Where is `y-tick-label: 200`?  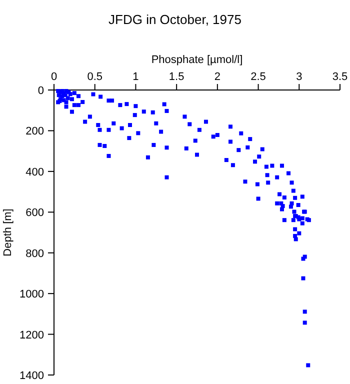 y-tick-label: 200 is located at coordinates (35, 132).